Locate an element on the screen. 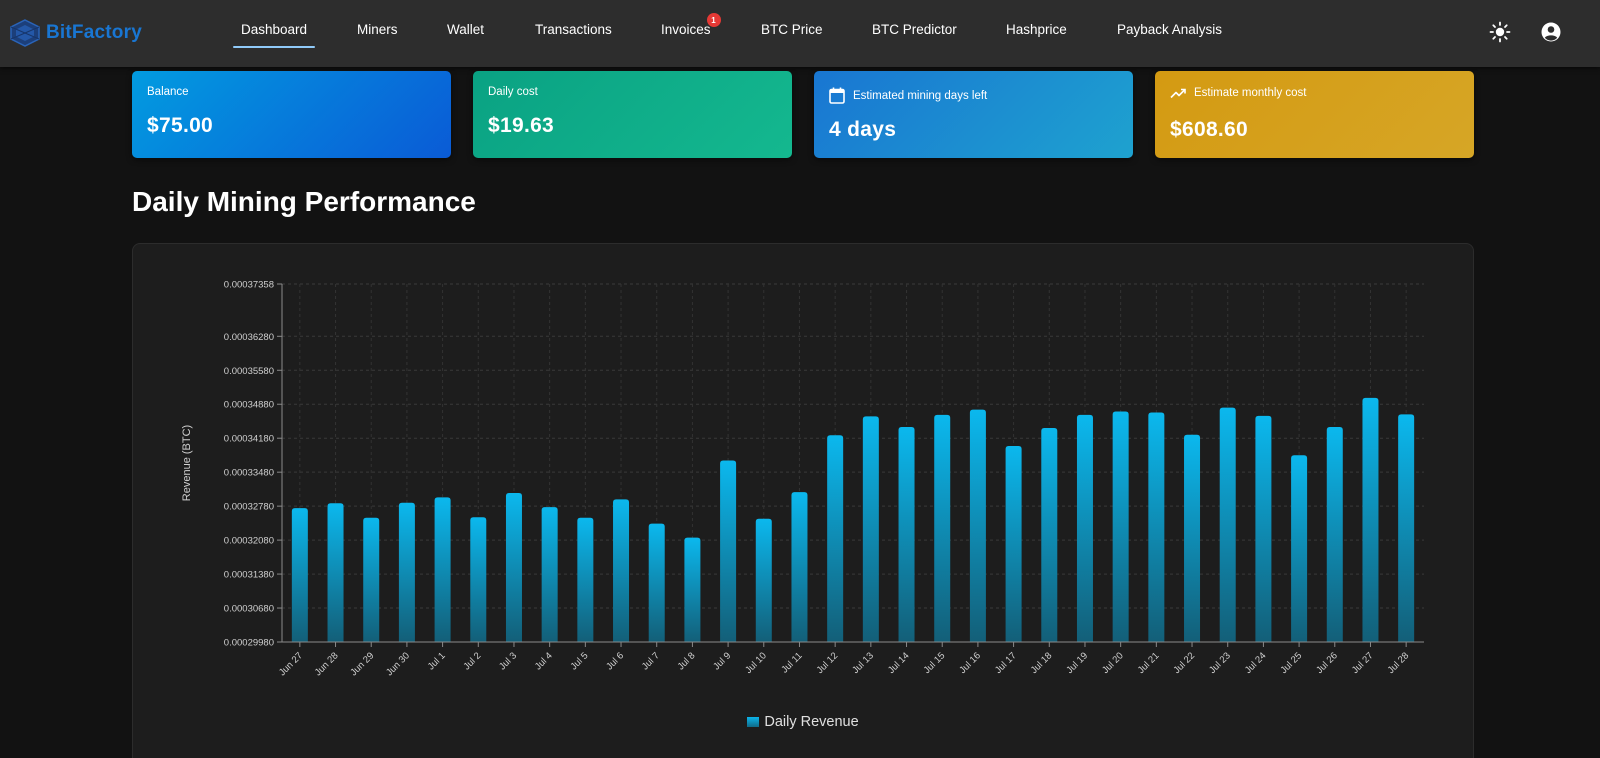 The width and height of the screenshot is (1600, 758). x-tick-label: Jul 2 is located at coordinates (472, 661).